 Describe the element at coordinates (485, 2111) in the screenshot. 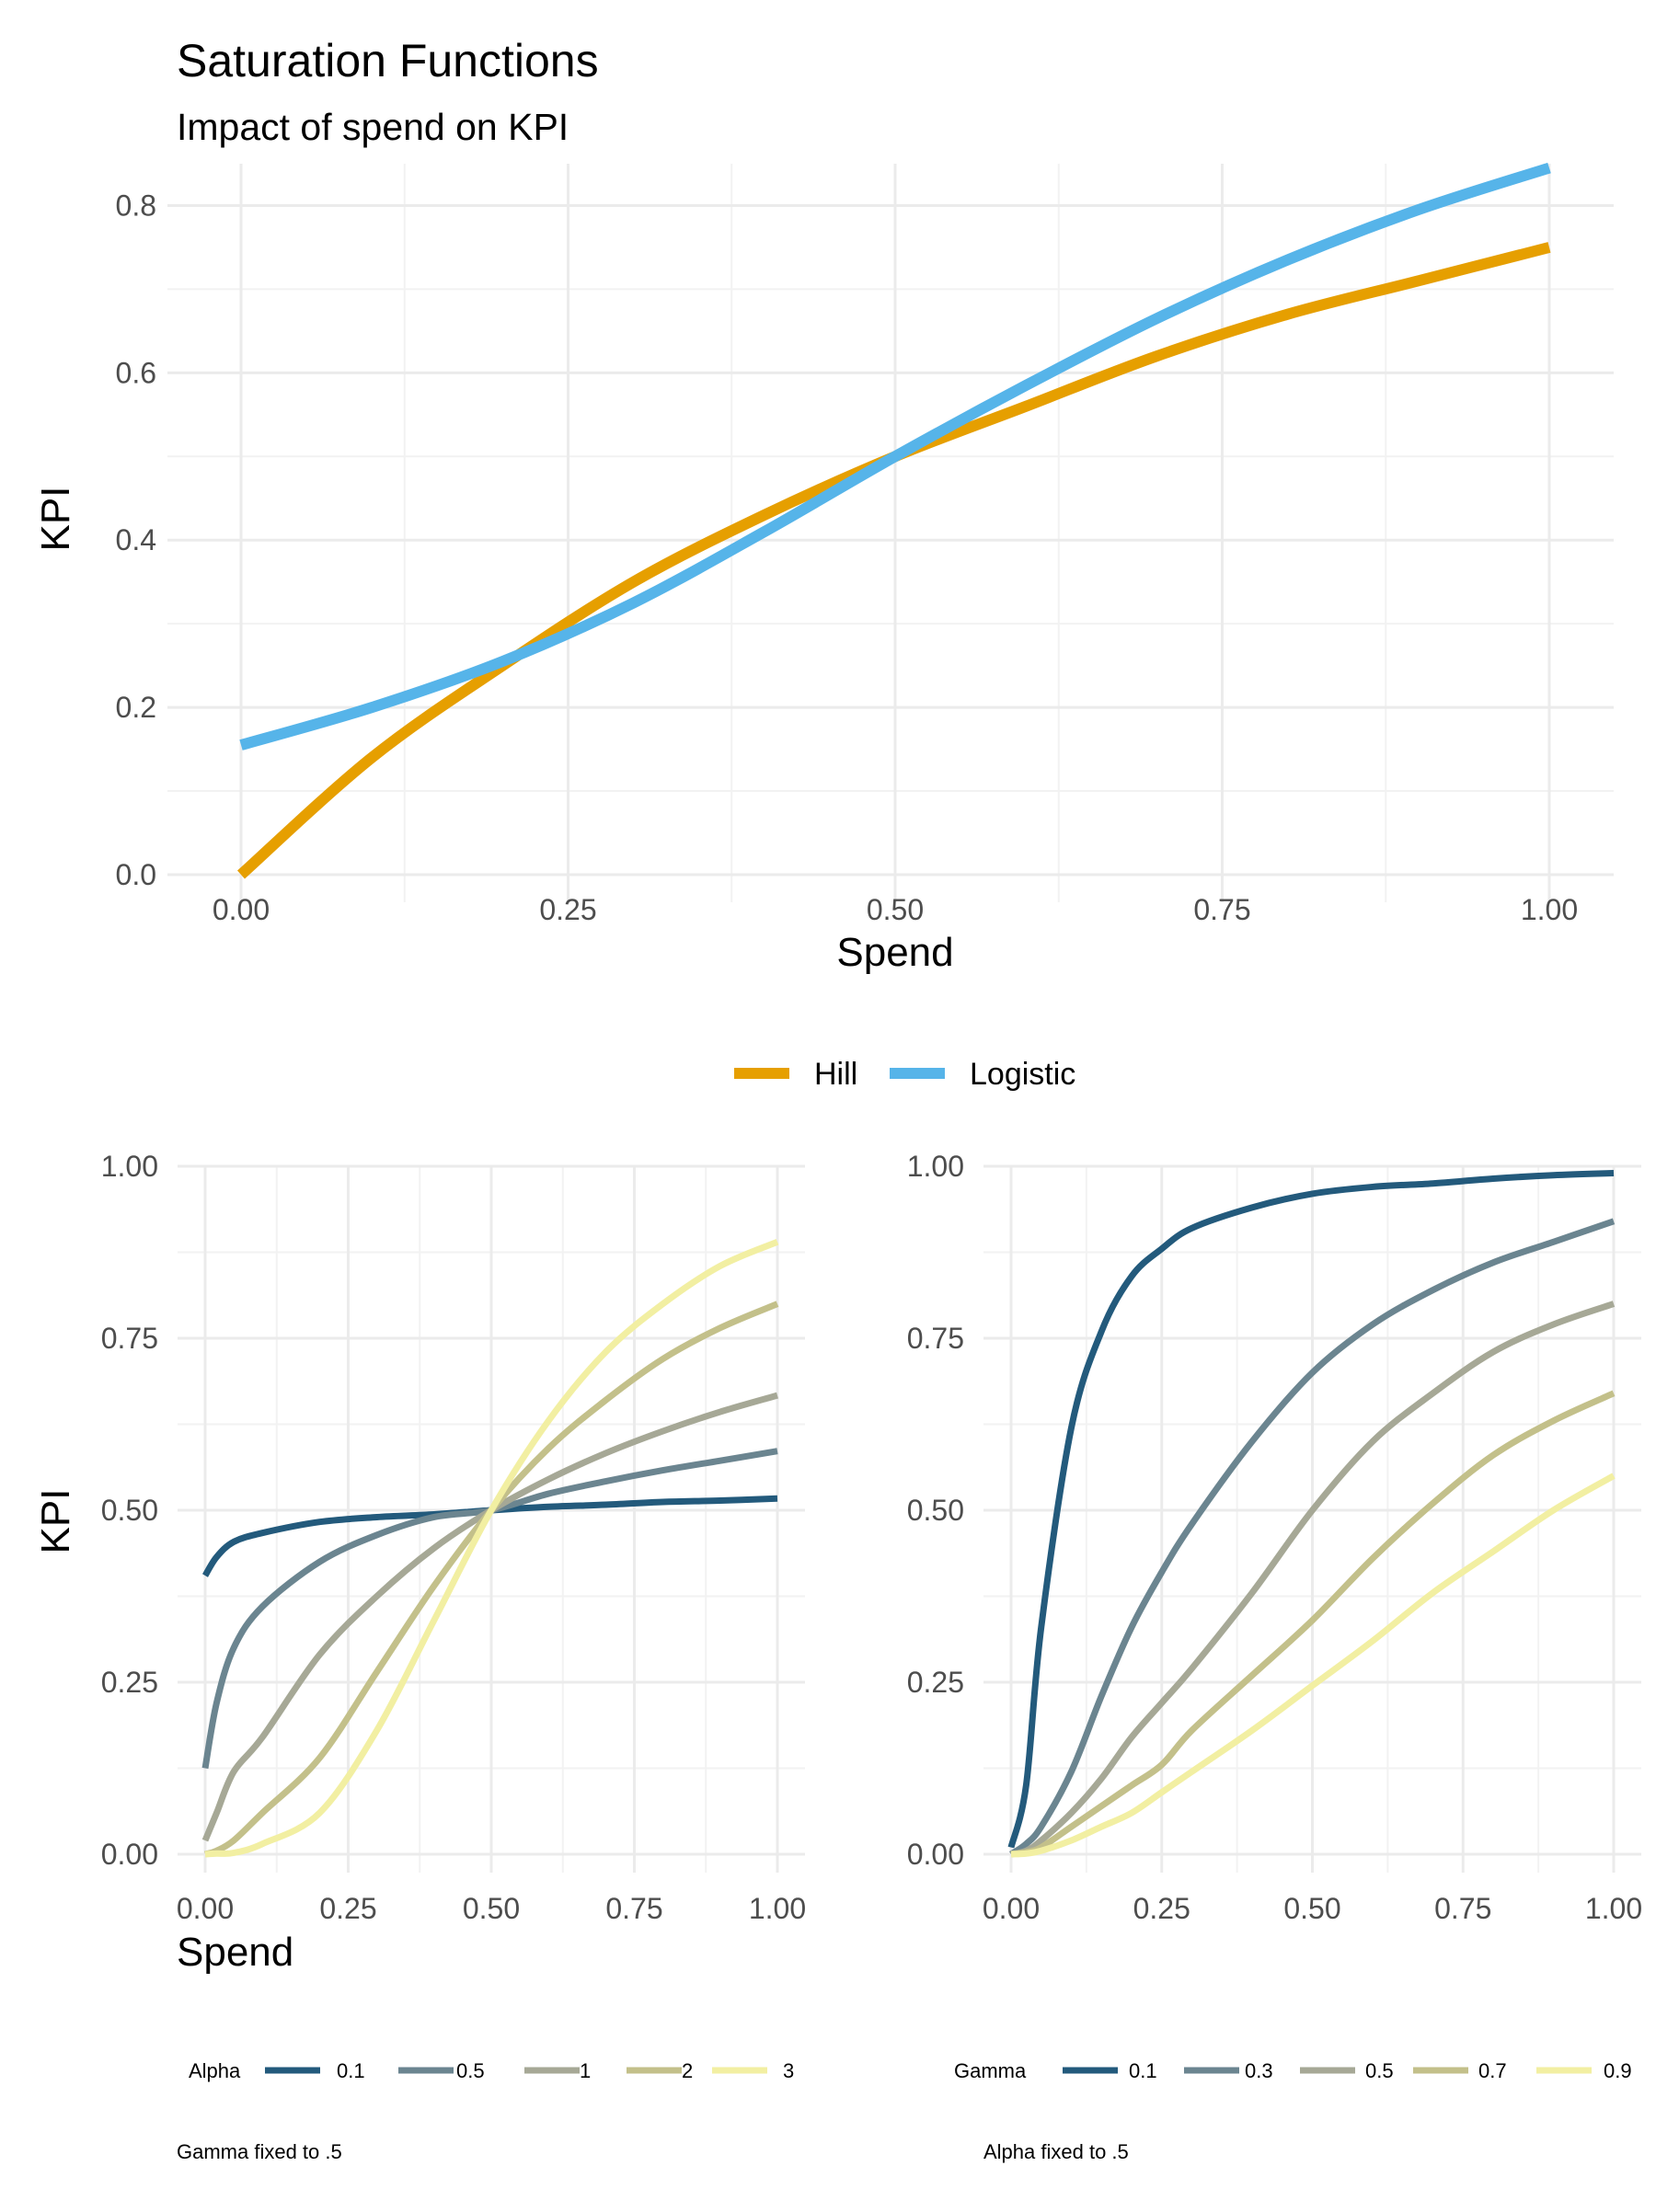

I see `alpha-legend: Alpha 0.1 0.5 1 2 3 Gamma fixed to .5` at that location.